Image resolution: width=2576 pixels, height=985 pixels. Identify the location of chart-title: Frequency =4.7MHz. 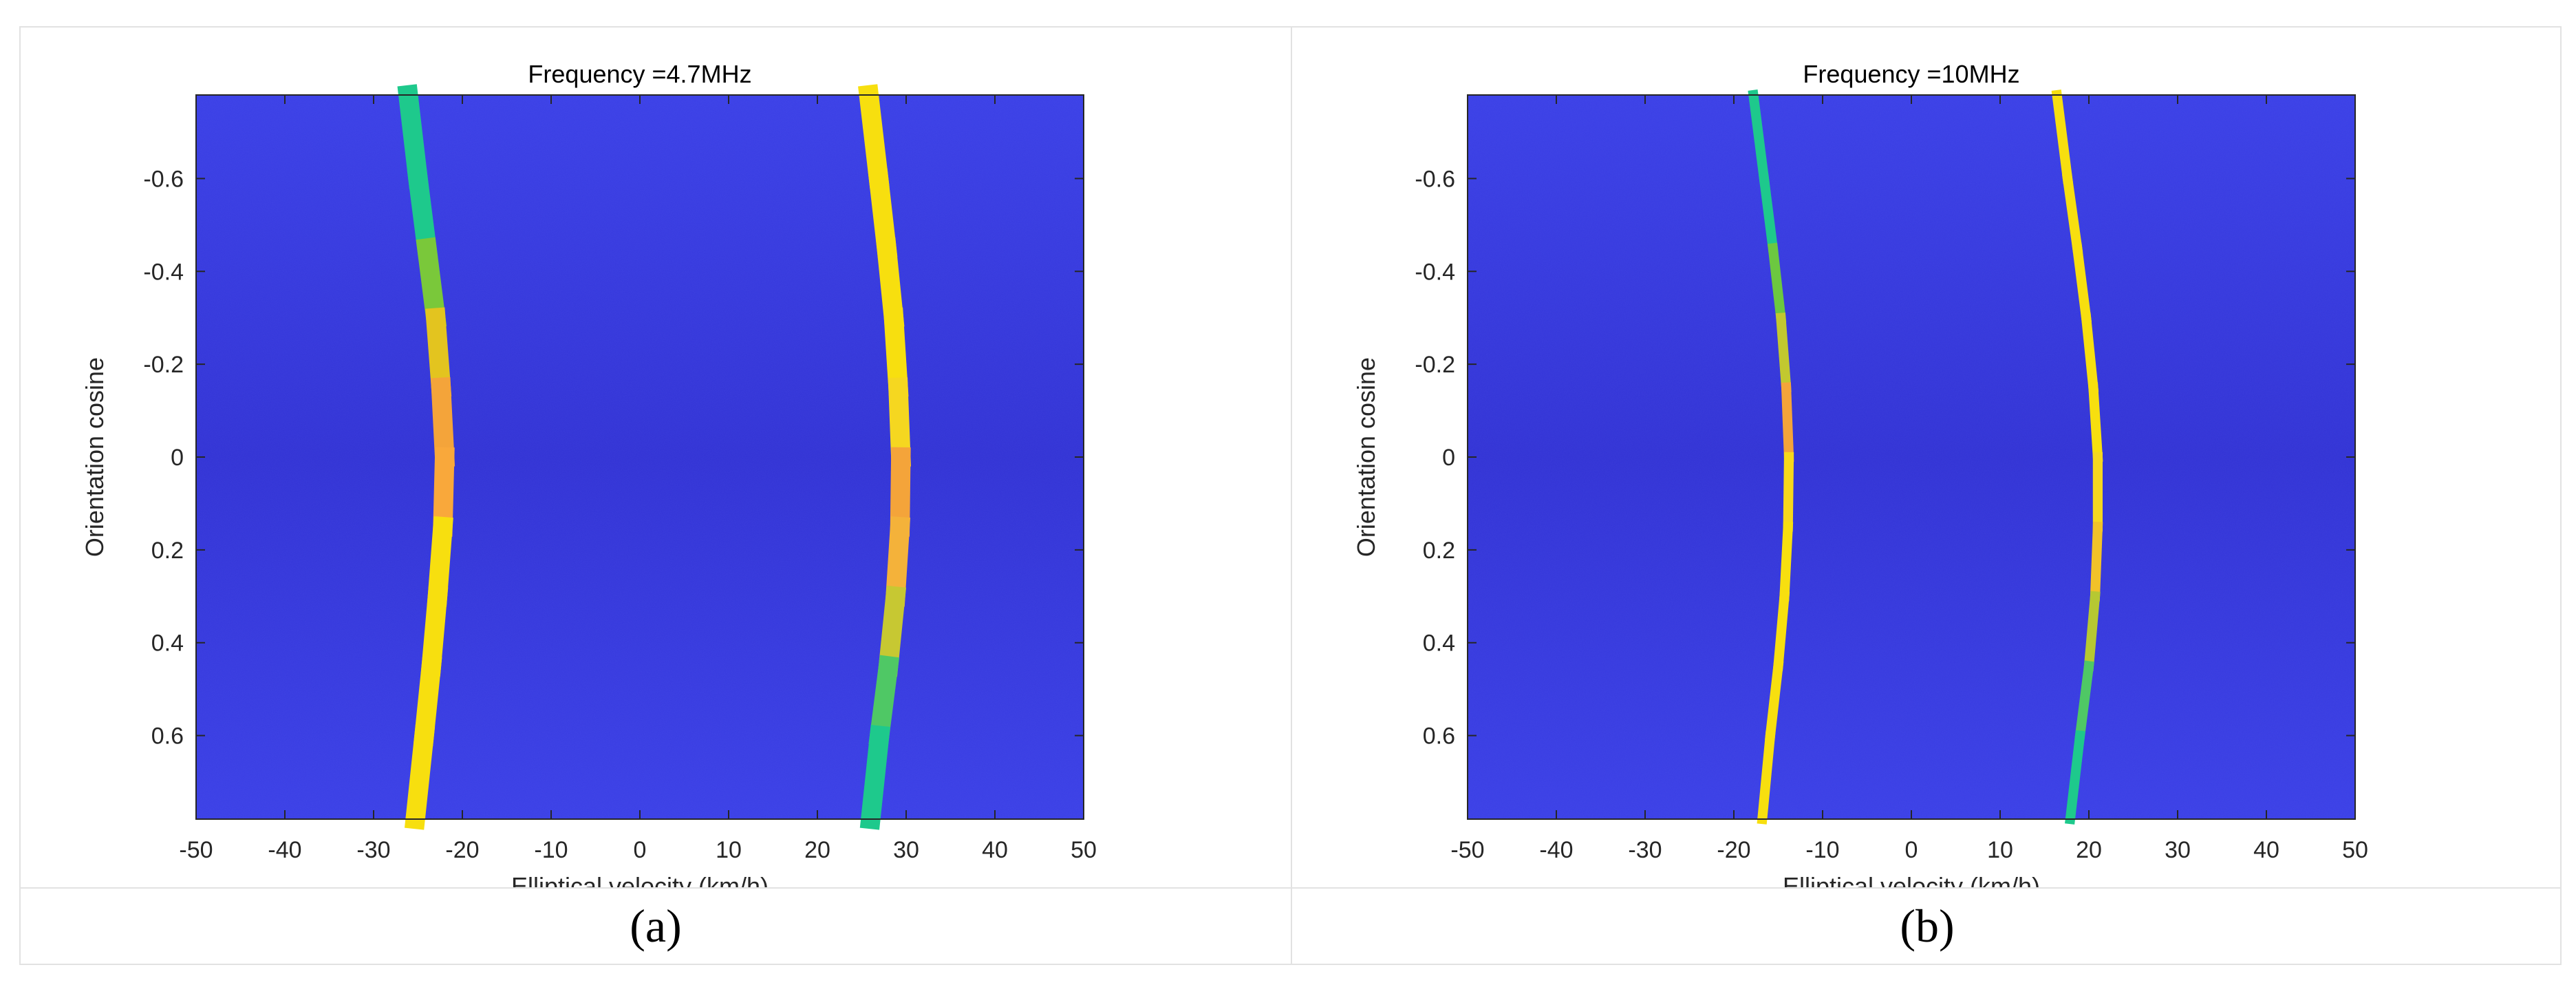
(639, 74).